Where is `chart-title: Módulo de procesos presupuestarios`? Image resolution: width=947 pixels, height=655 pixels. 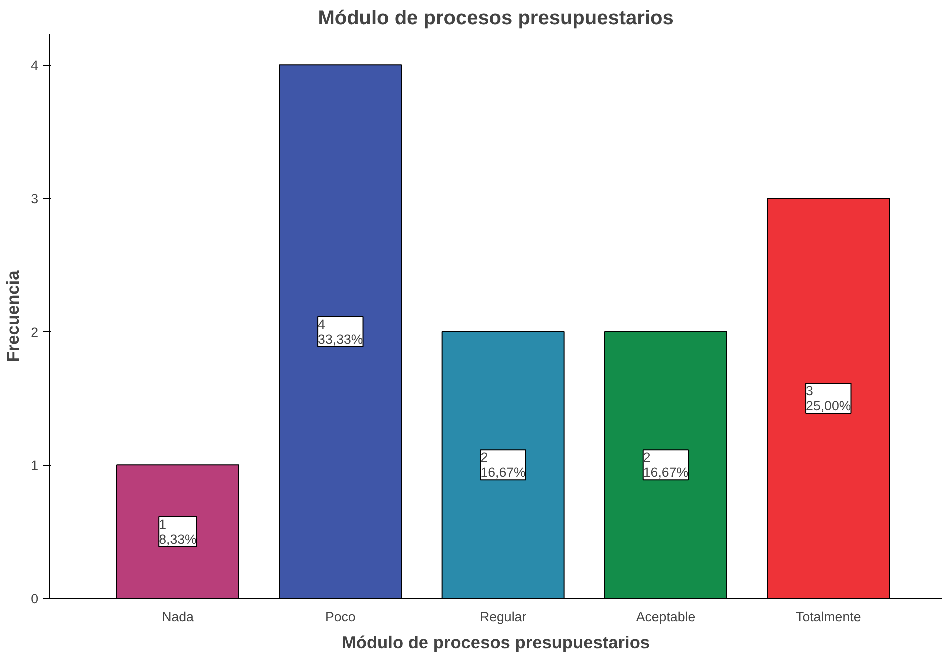 chart-title: Módulo de procesos presupuestarios is located at coordinates (496, 19).